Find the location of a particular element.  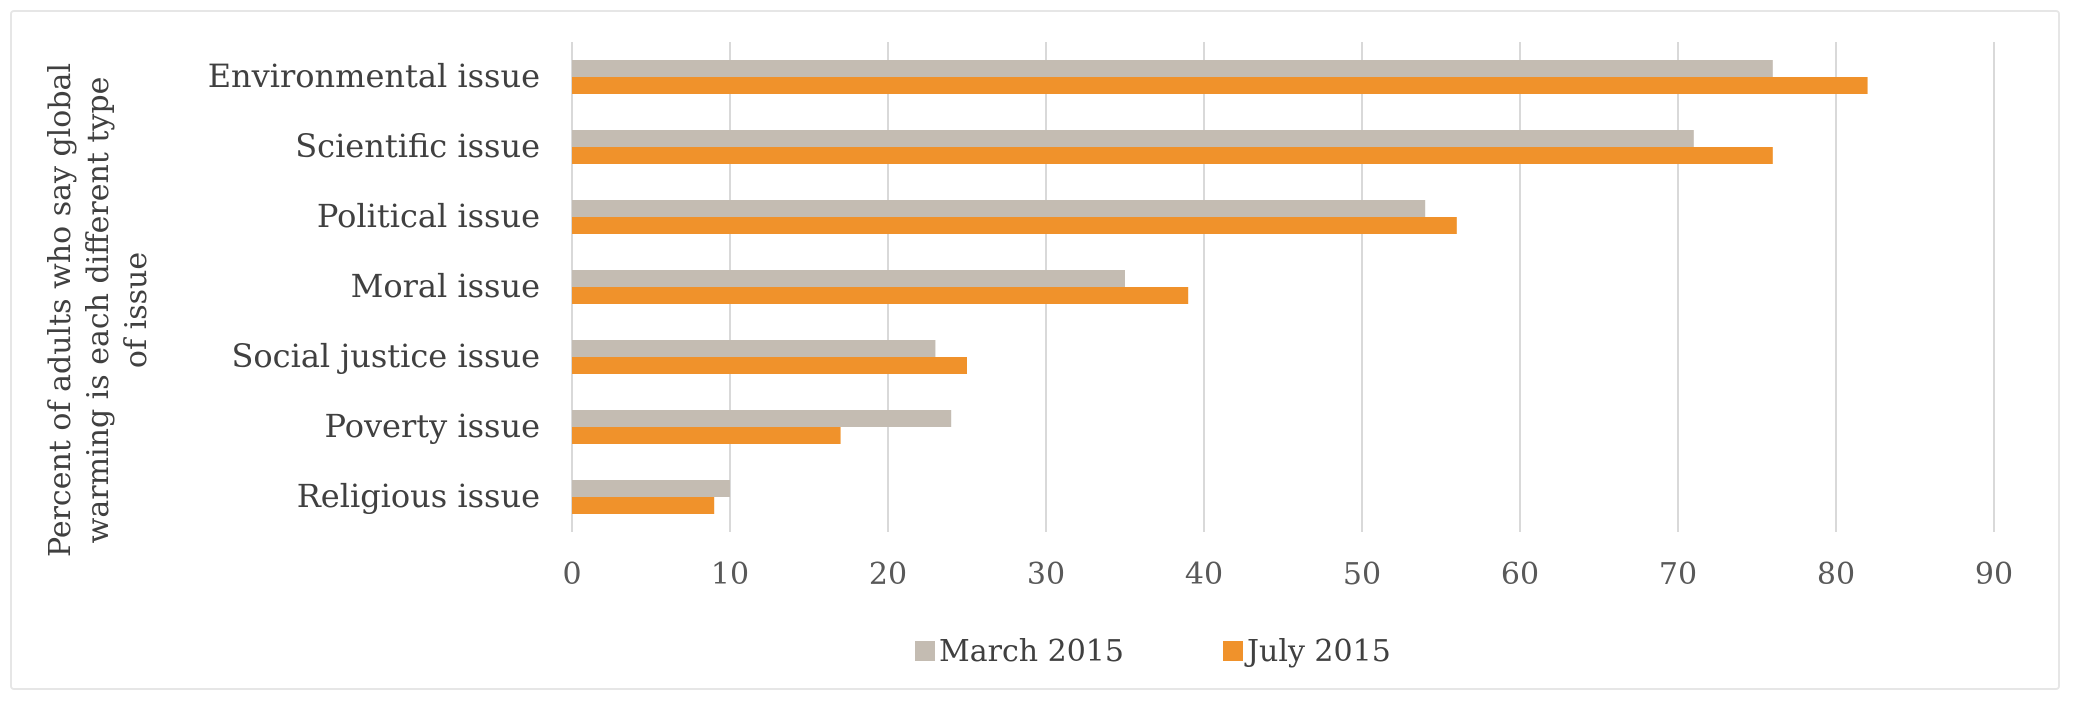

y-axis-title-line-1: Percent of adults who say global is located at coordinates (60, 310).